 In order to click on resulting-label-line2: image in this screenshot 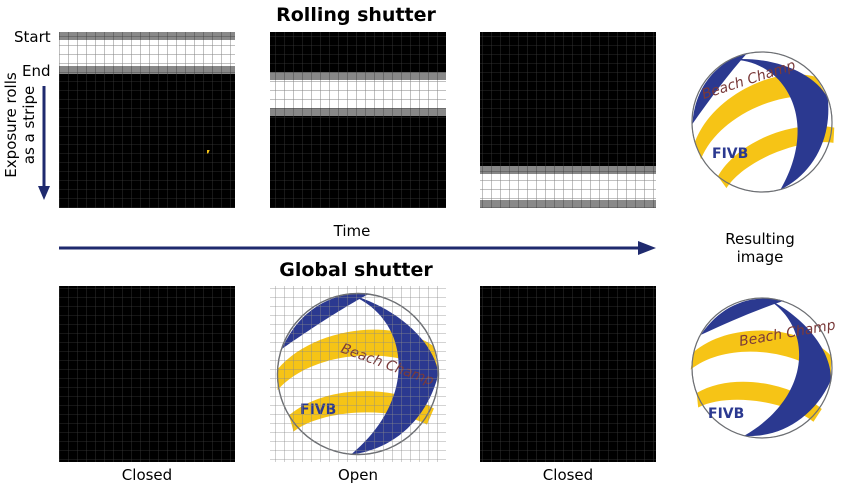, I will do `click(760, 257)`.